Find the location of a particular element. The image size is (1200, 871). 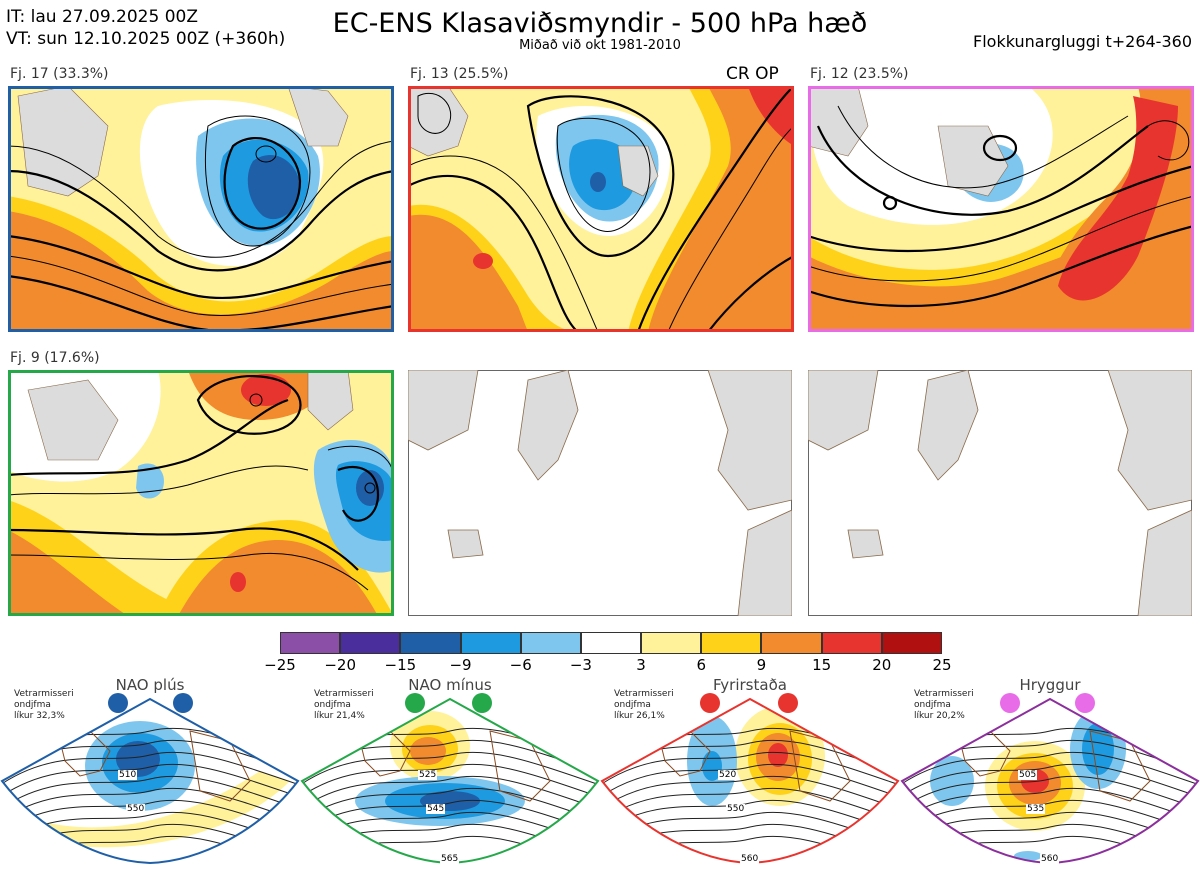

colorbar-tick-label: −15 is located at coordinates (400, 665).